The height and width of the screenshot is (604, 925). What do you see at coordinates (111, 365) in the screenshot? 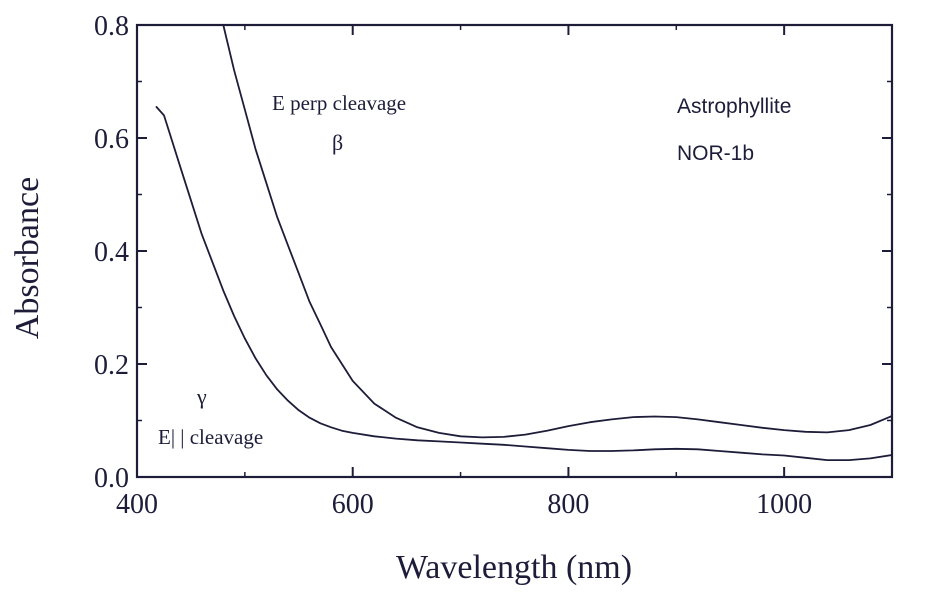
I see `y-tick-label: 0.2` at bounding box center [111, 365].